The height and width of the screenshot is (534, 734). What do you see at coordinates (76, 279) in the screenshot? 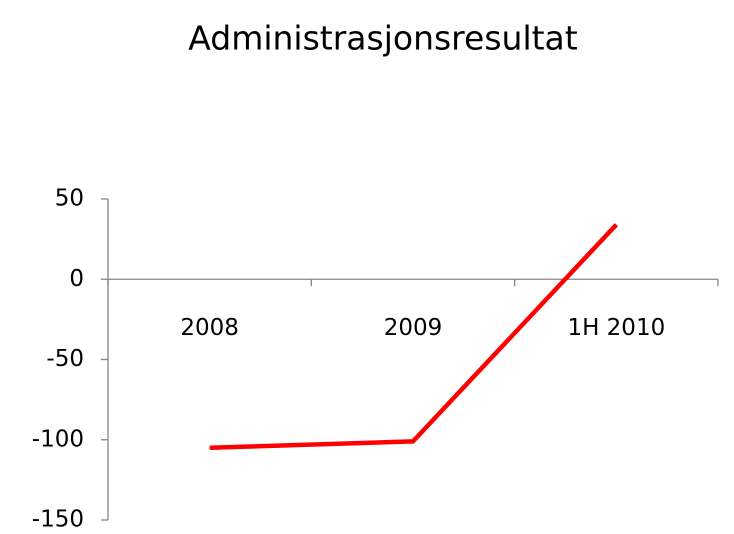
I see `y-tick-label: 0` at bounding box center [76, 279].